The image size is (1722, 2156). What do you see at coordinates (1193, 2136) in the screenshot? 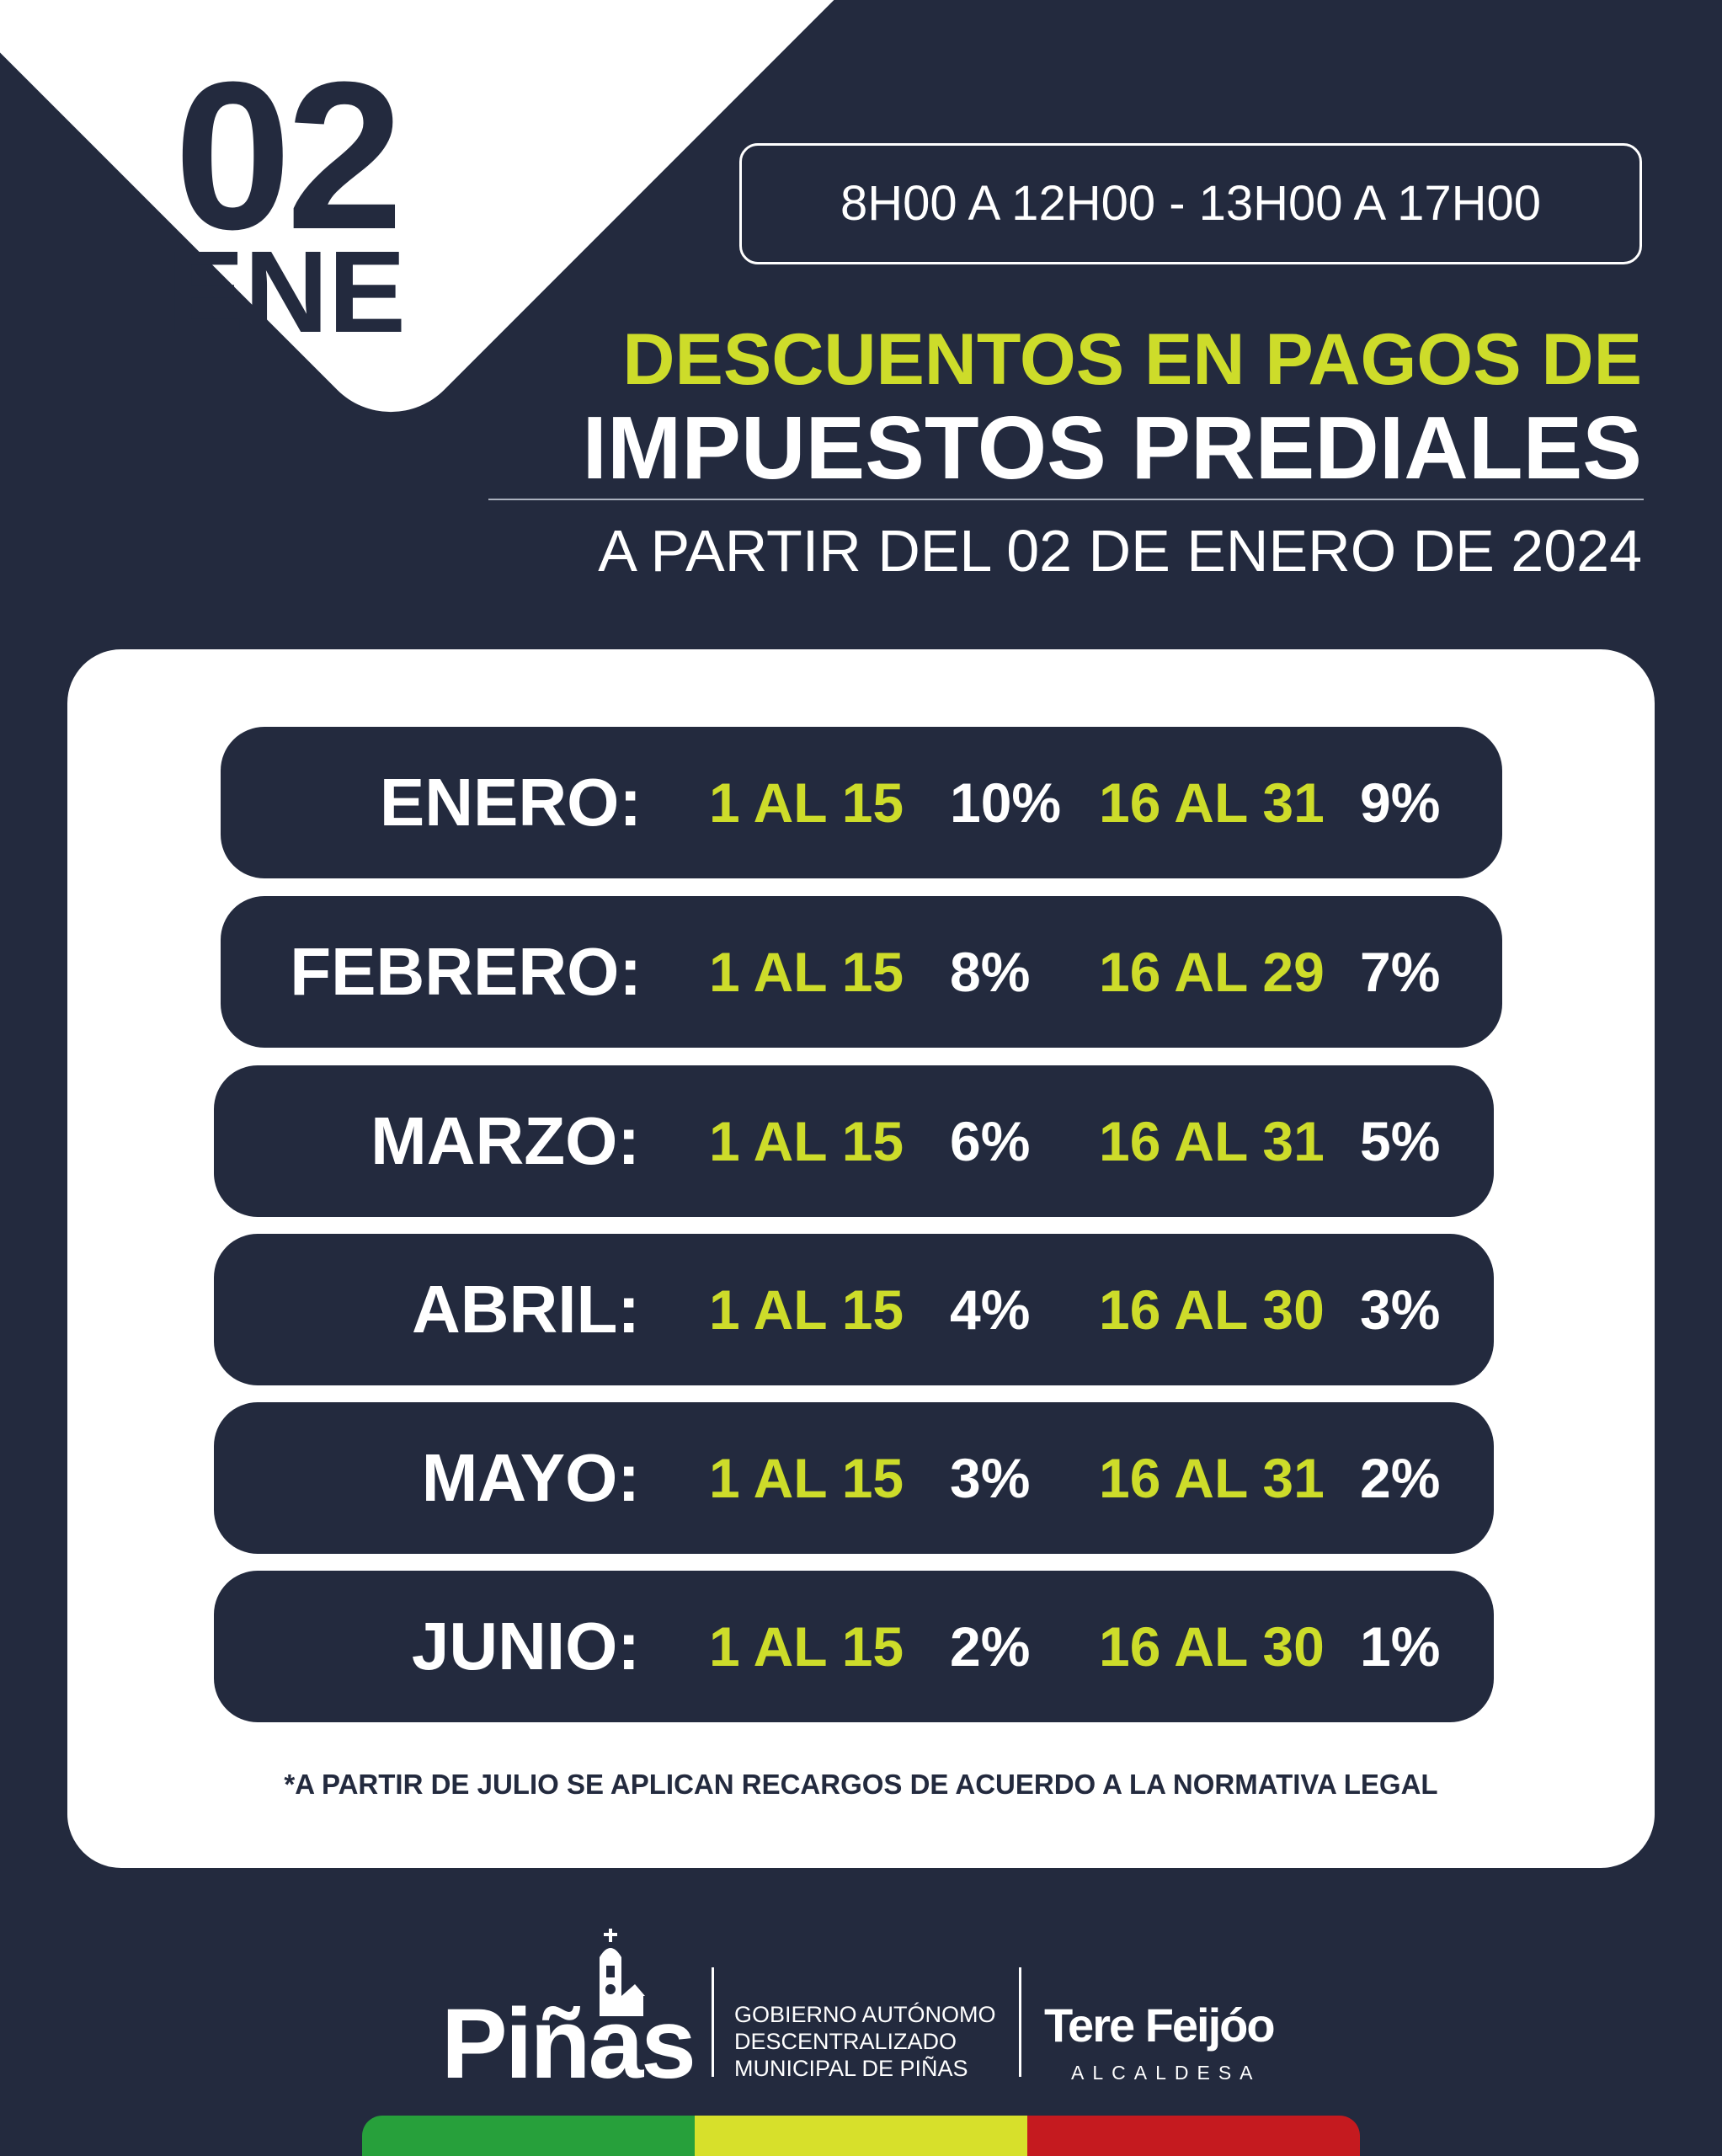
I see `flag-red-stripe` at bounding box center [1193, 2136].